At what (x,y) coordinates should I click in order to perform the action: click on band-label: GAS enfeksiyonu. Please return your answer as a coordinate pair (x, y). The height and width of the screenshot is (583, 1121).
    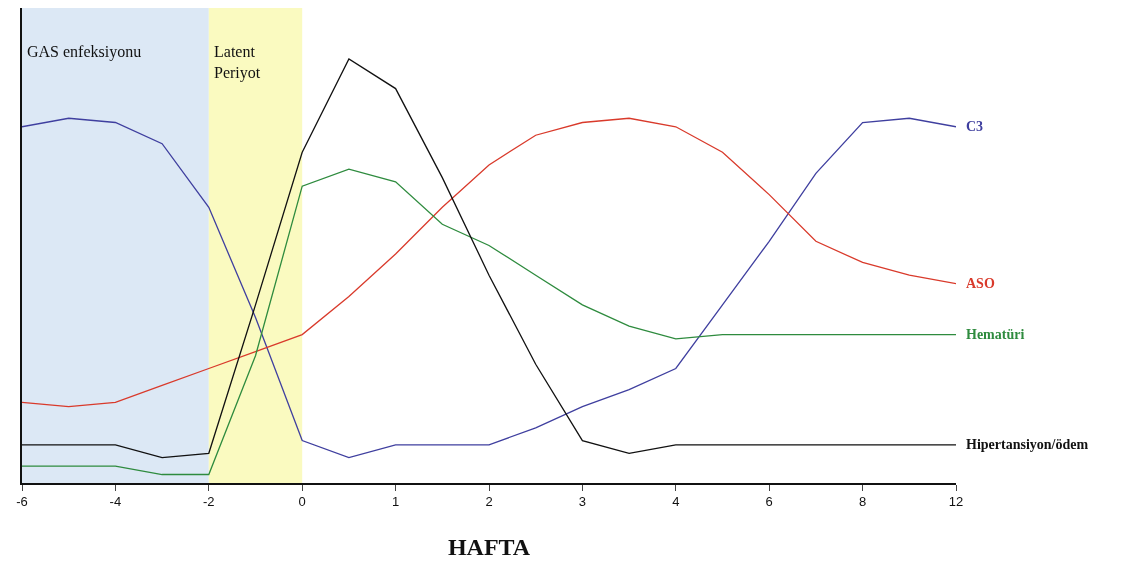
    Looking at the image, I should click on (84, 52).